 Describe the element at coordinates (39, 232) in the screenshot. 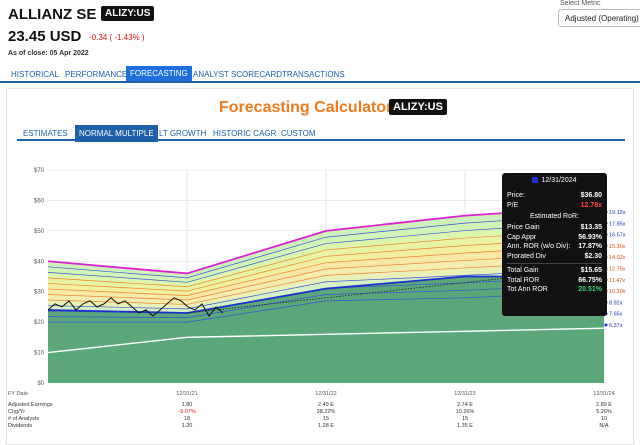

I see `y-tick-label: $50` at that location.